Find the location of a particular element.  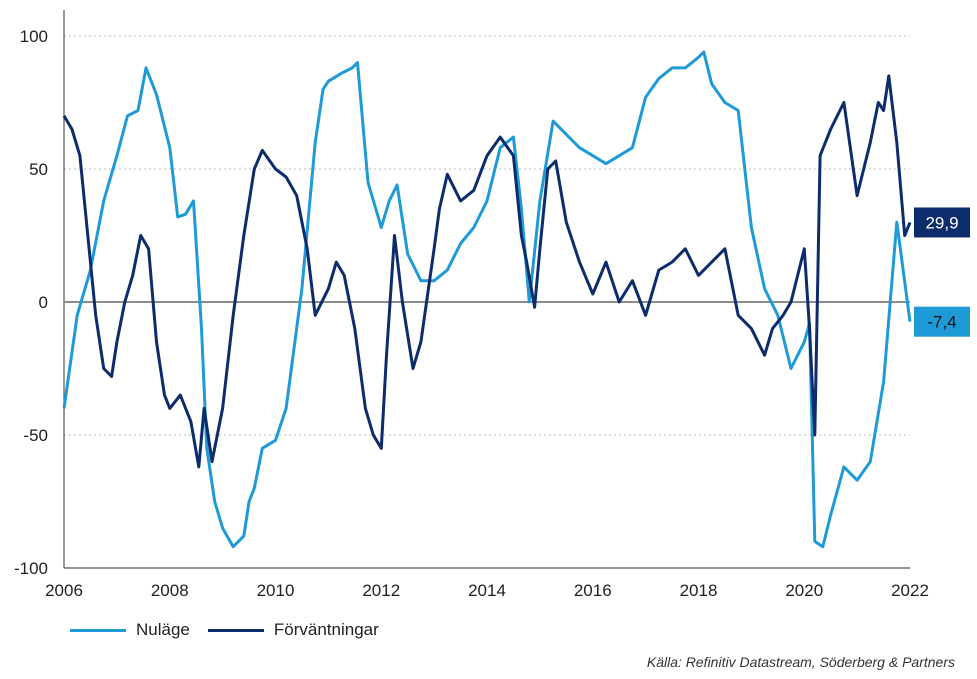

end-label-box-forvantningar is located at coordinates (942, 222).